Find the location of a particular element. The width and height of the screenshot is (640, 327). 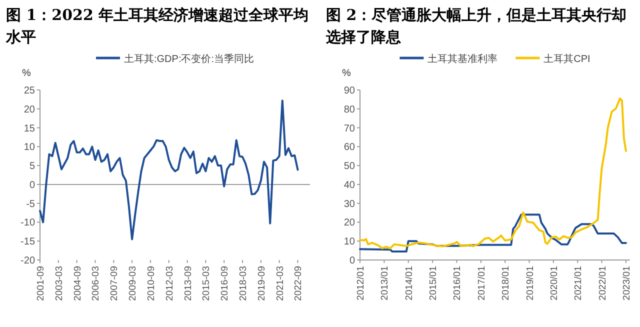

x-tick-label: 2014/01 is located at coordinates (409, 283).